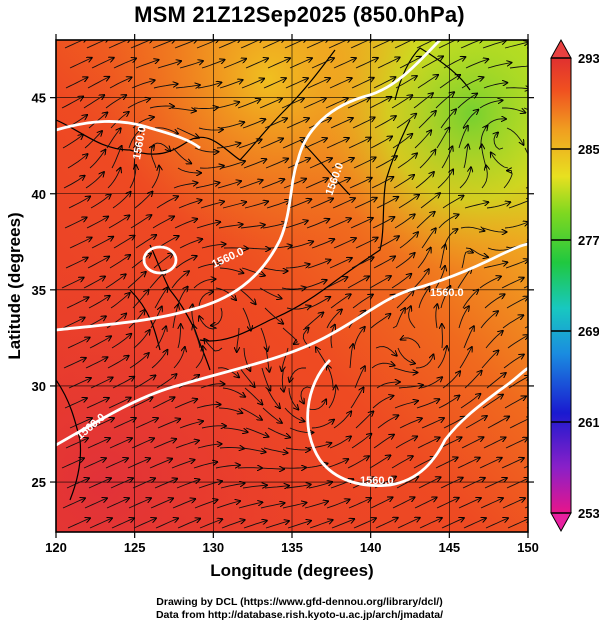  I want to click on contour-label: 1560.0, so click(377, 481).